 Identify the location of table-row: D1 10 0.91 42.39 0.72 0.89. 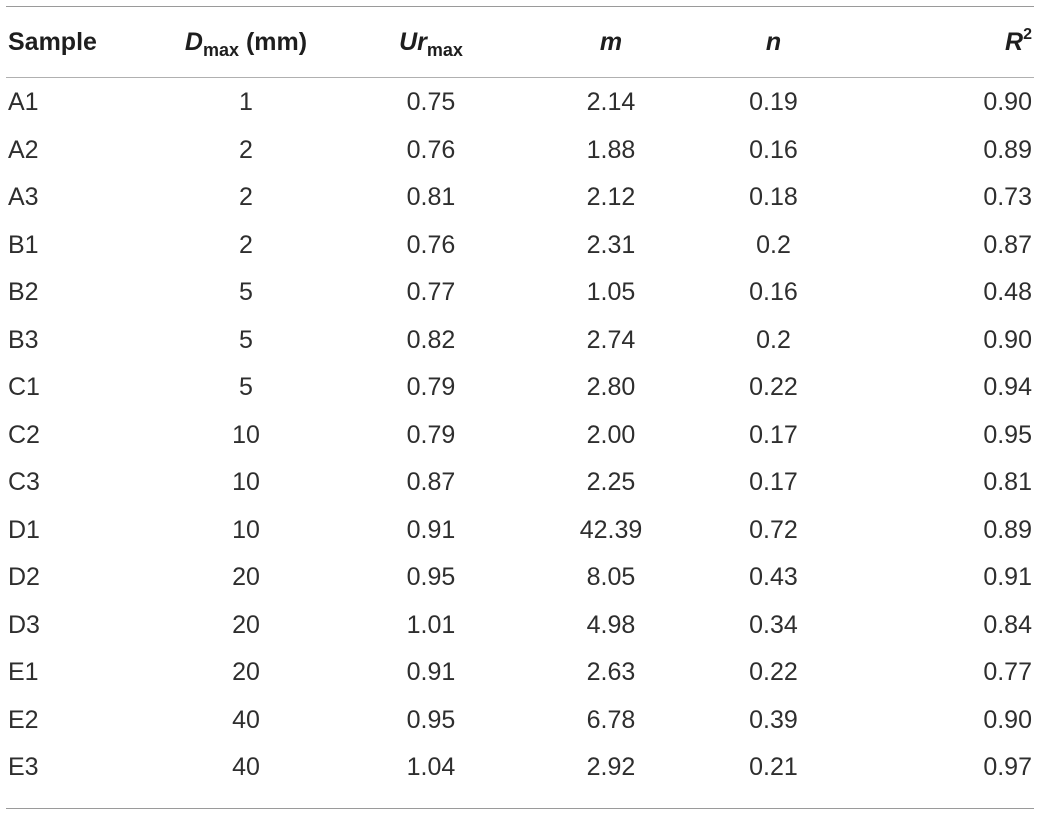
(520, 531).